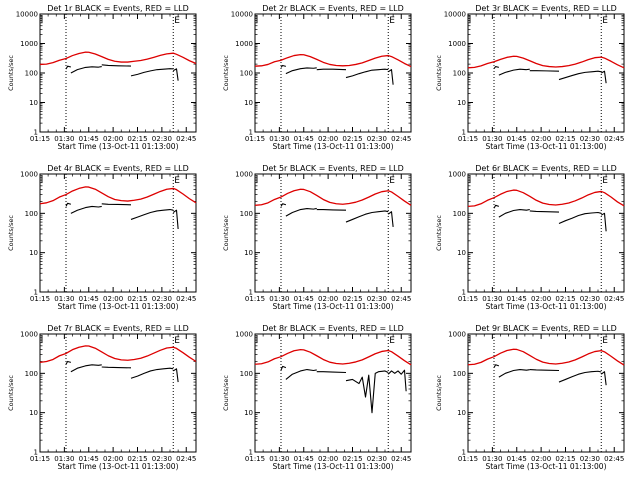 This screenshot has width=640, height=480. Describe the element at coordinates (333, 168) in the screenshot. I see `panel-title: Det 5r BLACK = Events, RED = LLD` at that location.